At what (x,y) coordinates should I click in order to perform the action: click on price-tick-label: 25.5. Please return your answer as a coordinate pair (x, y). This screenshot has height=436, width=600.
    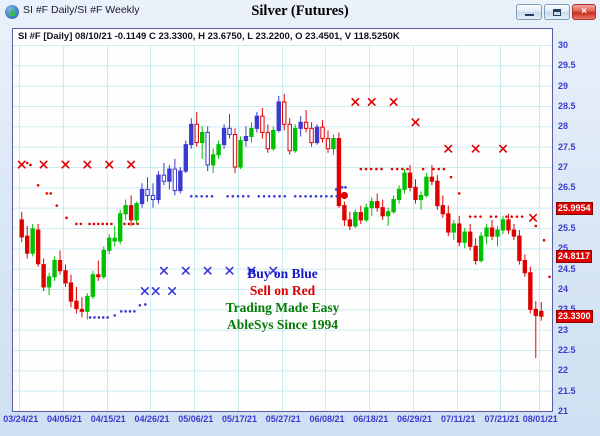
    Looking at the image, I should click on (567, 228).